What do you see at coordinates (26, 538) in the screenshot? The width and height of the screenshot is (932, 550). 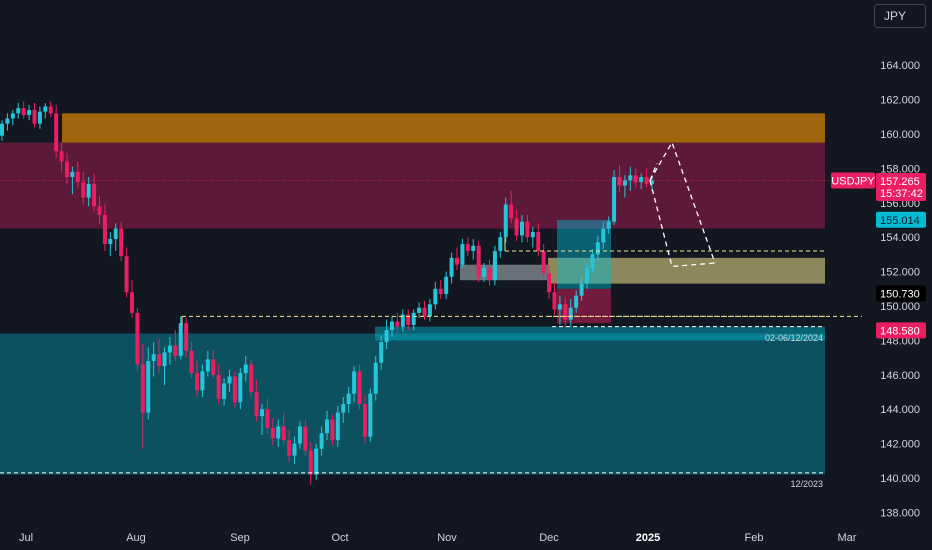 I see `time-tick-label: Jul` at bounding box center [26, 538].